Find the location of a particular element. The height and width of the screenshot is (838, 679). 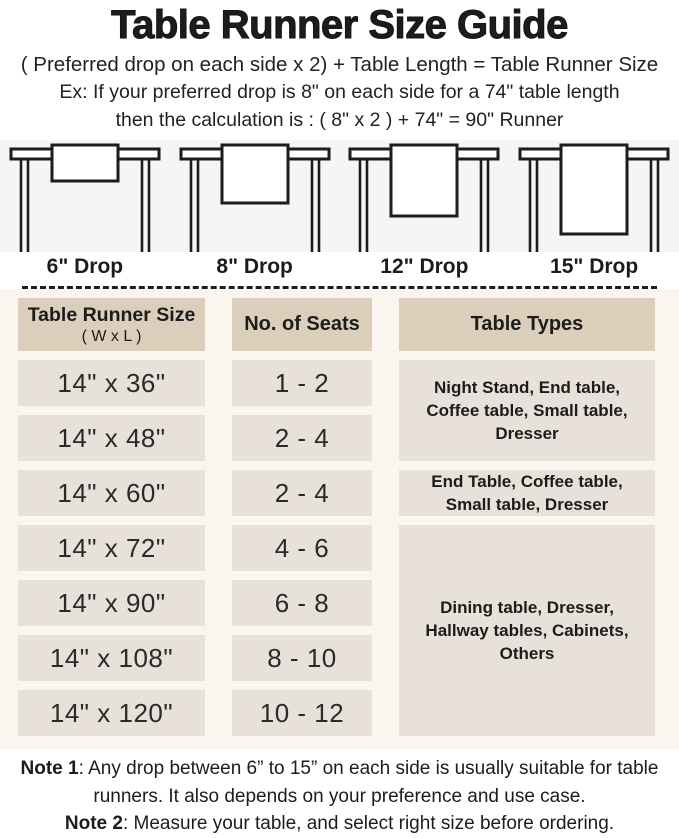

drop-label-12in: 12" Drop is located at coordinates (424, 266).